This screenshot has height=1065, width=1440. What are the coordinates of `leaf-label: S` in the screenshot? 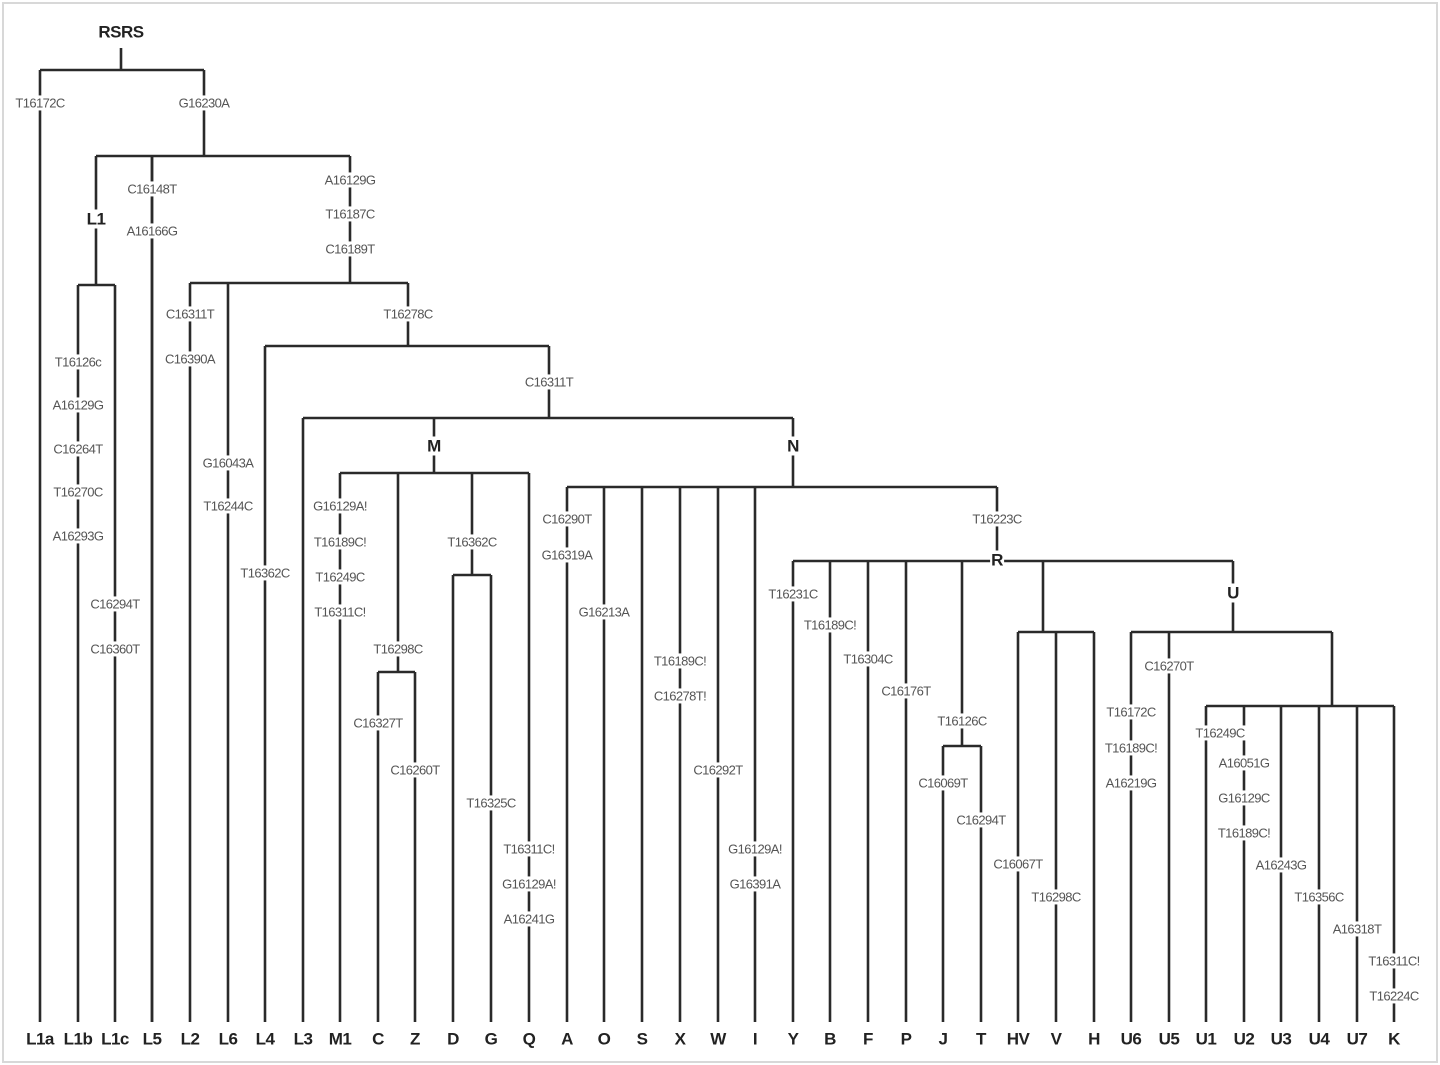 It's located at (642, 1038).